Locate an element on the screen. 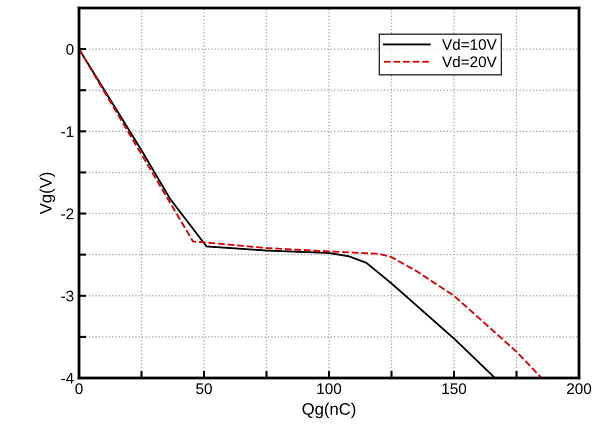 The image size is (593, 439). y-axis-title: Vg(V) is located at coordinates (47, 193).